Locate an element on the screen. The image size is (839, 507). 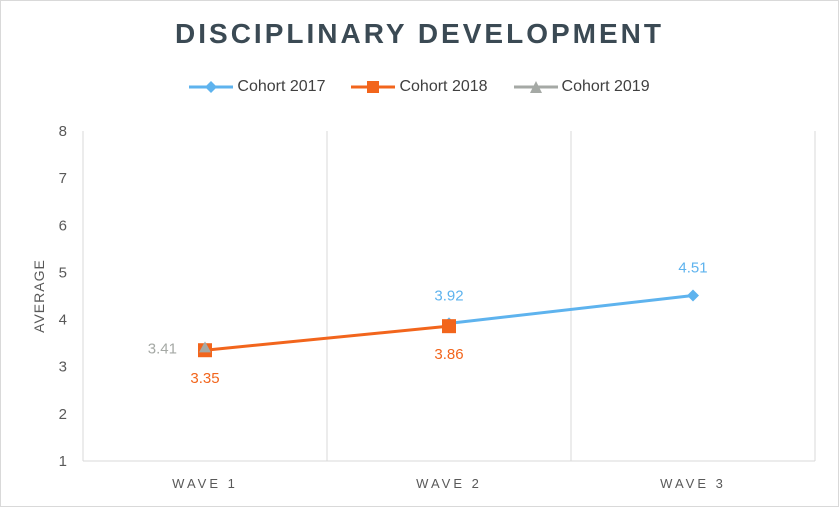
data-label-cohort-2019: 3.41 is located at coordinates (162, 348).